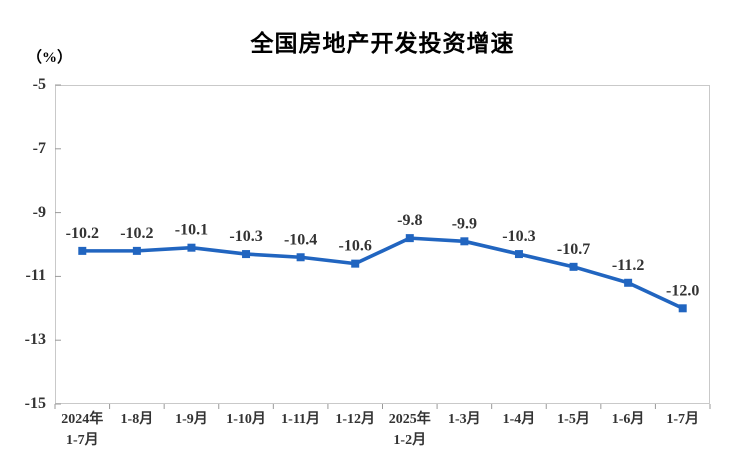 The width and height of the screenshot is (740, 469). Describe the element at coordinates (464, 223) in the screenshot. I see `data-point-label: -9.9` at that location.